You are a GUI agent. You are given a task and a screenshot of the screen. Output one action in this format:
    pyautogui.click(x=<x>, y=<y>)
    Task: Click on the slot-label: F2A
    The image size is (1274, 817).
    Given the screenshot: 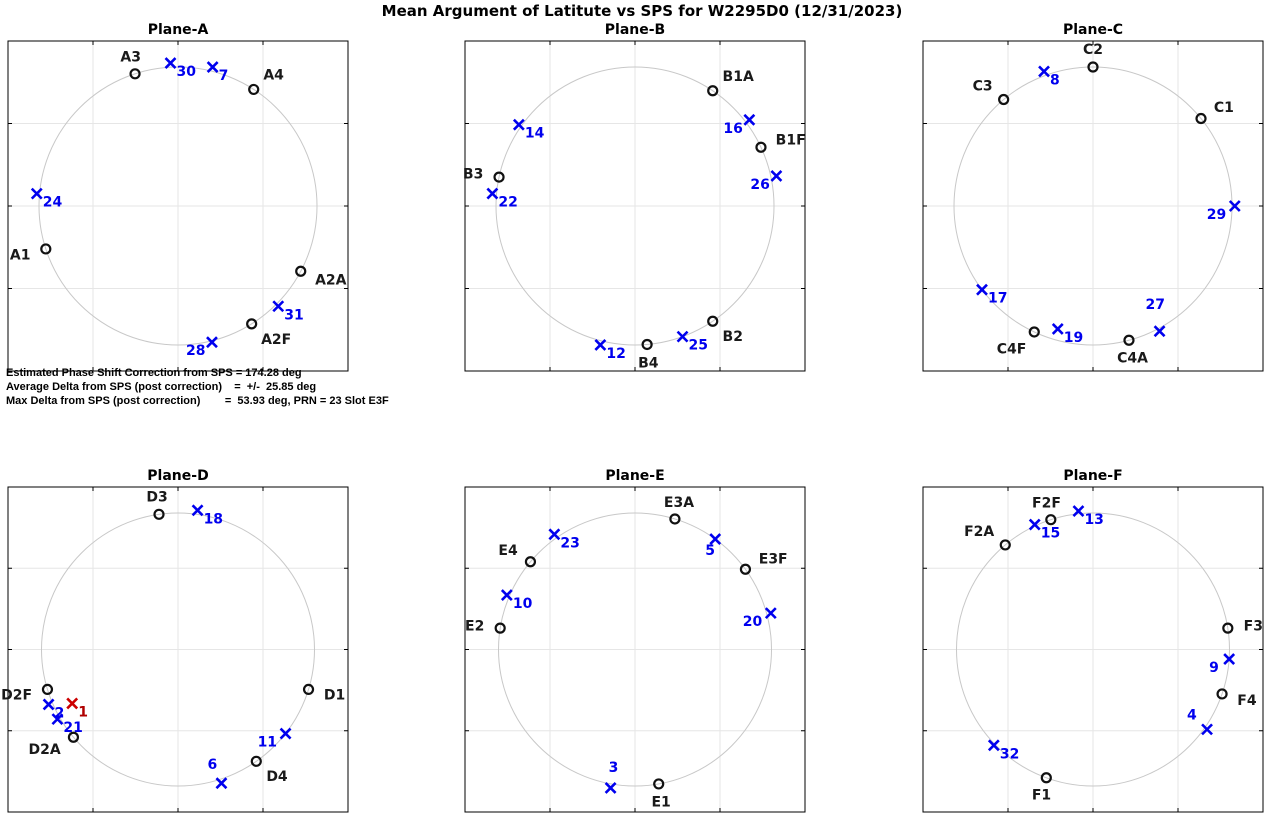 What is the action you would take?
    pyautogui.click(x=979, y=532)
    